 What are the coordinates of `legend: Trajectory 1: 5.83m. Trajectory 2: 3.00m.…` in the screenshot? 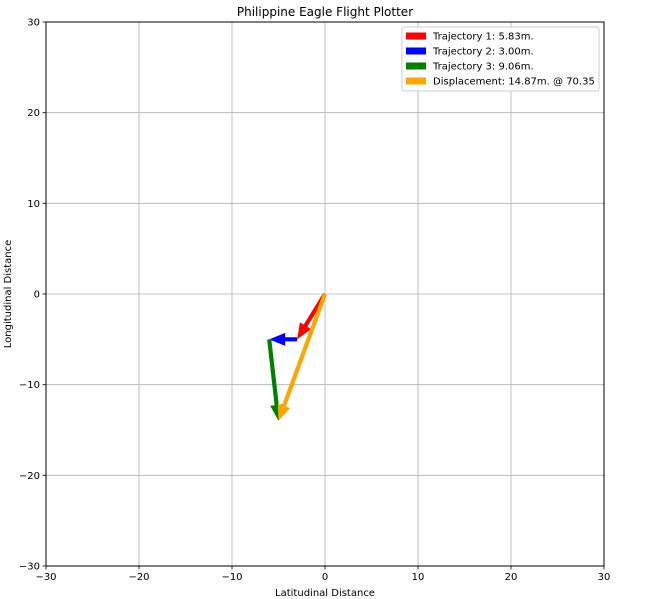 It's located at (500, 59).